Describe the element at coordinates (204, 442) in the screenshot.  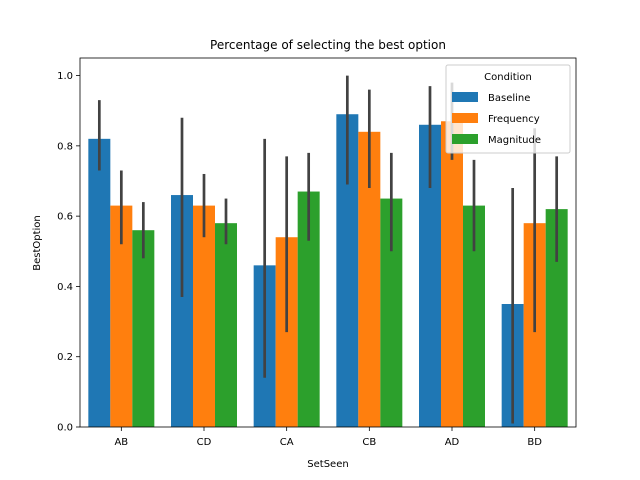
I see `x-tick-label: CD` at that location.